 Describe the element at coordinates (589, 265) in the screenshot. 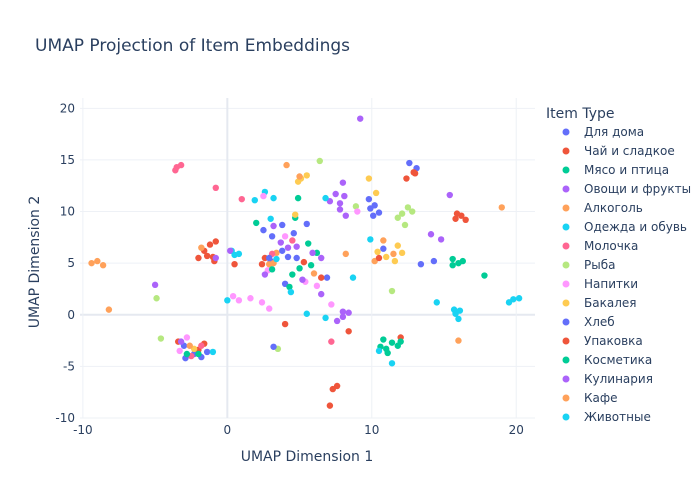

I see `legend-item: Рыба` at that location.